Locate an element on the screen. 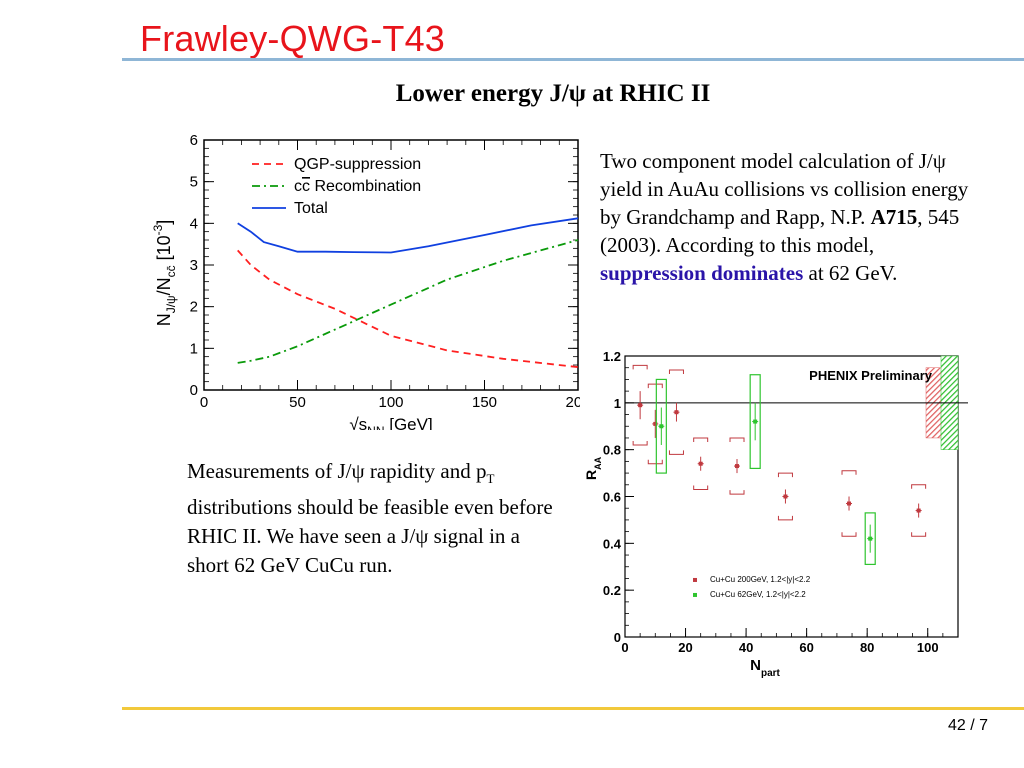 The image size is (1024, 768). y-axis-label-unit: [10 is located at coordinates (164, 250).